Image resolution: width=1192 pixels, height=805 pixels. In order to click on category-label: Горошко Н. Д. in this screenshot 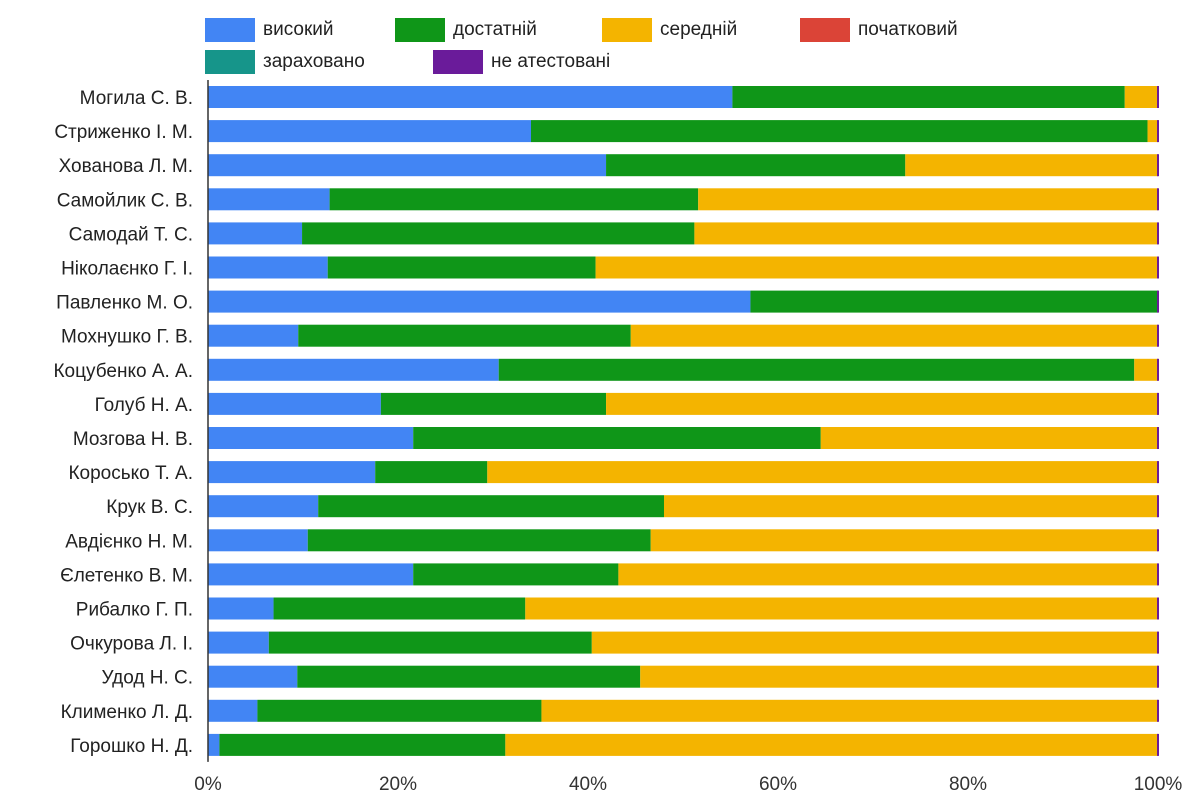, I will do `click(131, 746)`.